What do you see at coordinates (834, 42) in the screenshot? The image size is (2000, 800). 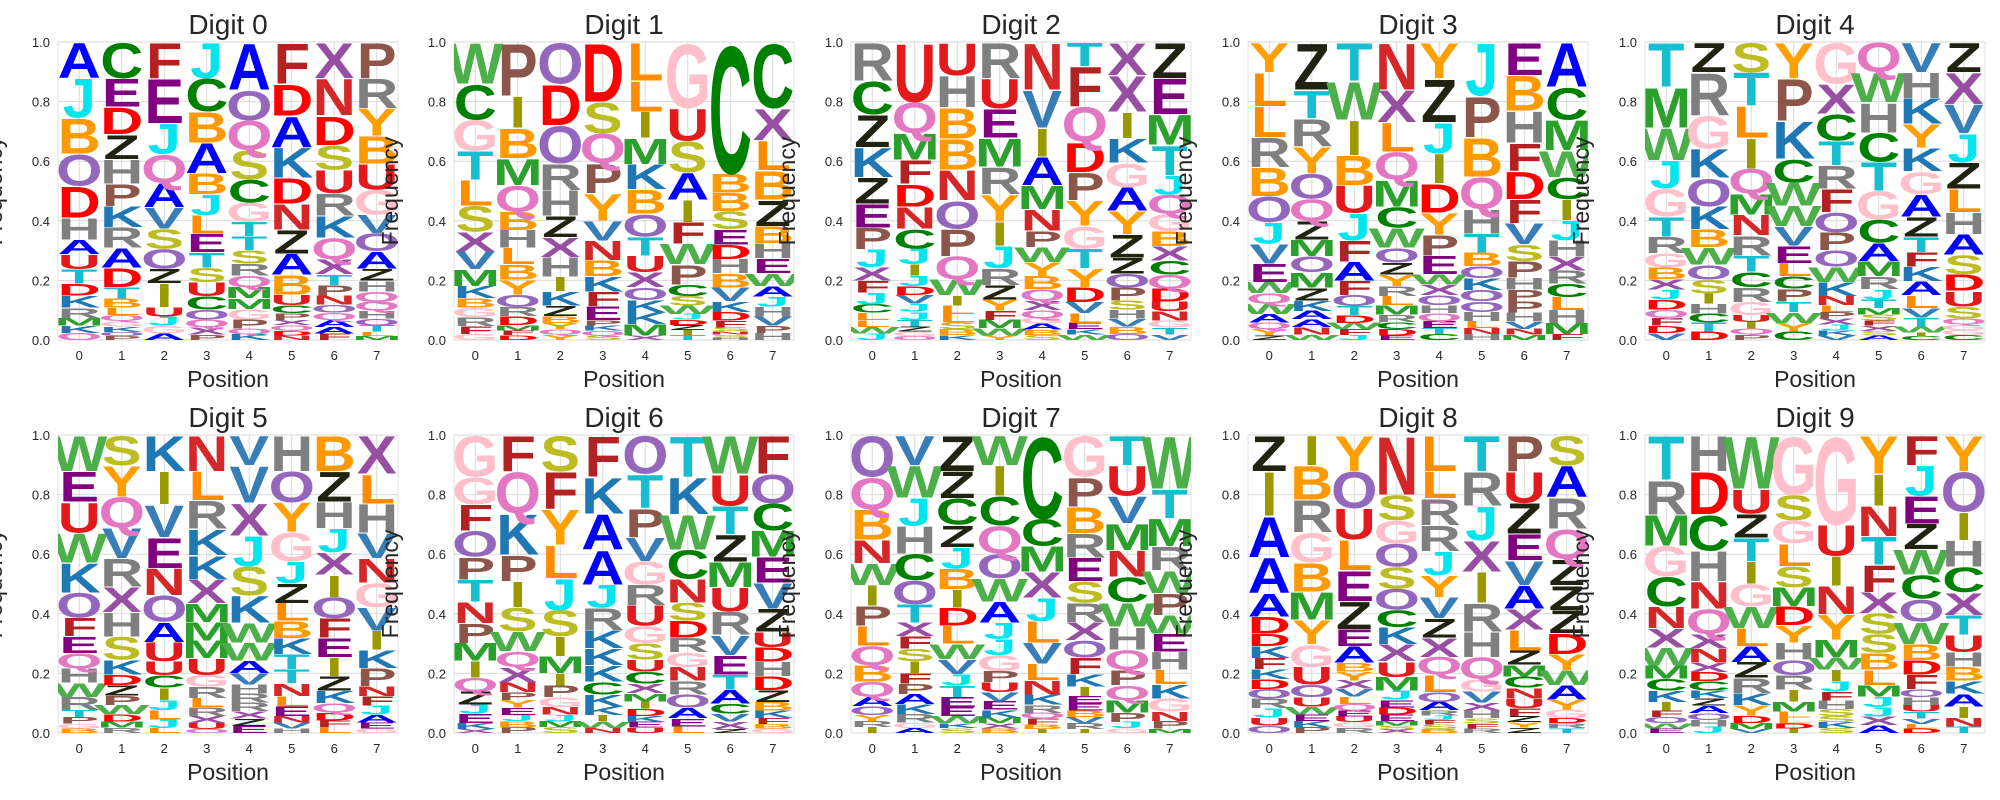 I see `y-tick-label: 1.0` at bounding box center [834, 42].